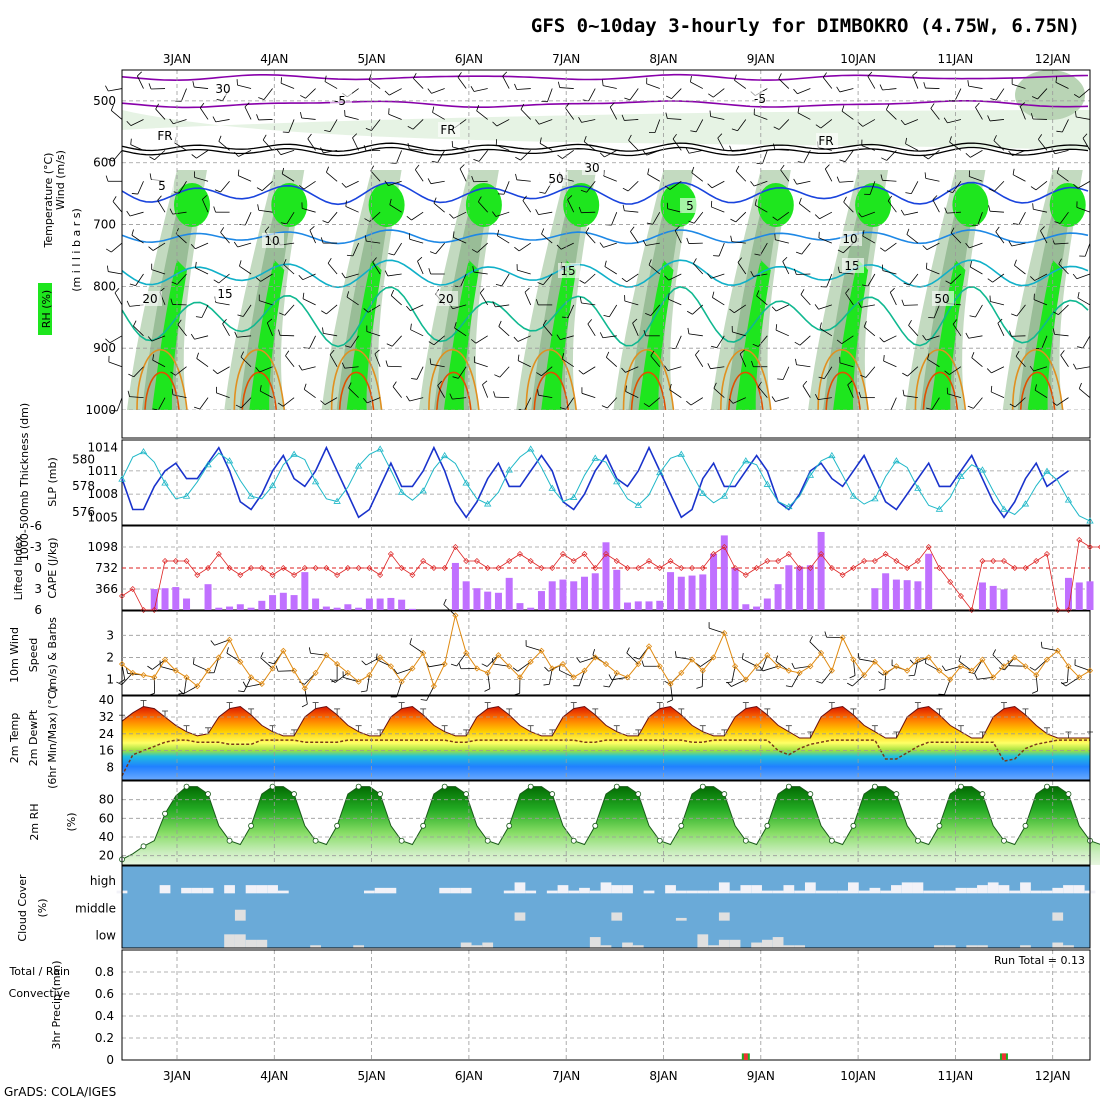 The width and height of the screenshot is (1100, 1100). What do you see at coordinates (606, 907) in the screenshot?
I see `cloud-frame` at bounding box center [606, 907].